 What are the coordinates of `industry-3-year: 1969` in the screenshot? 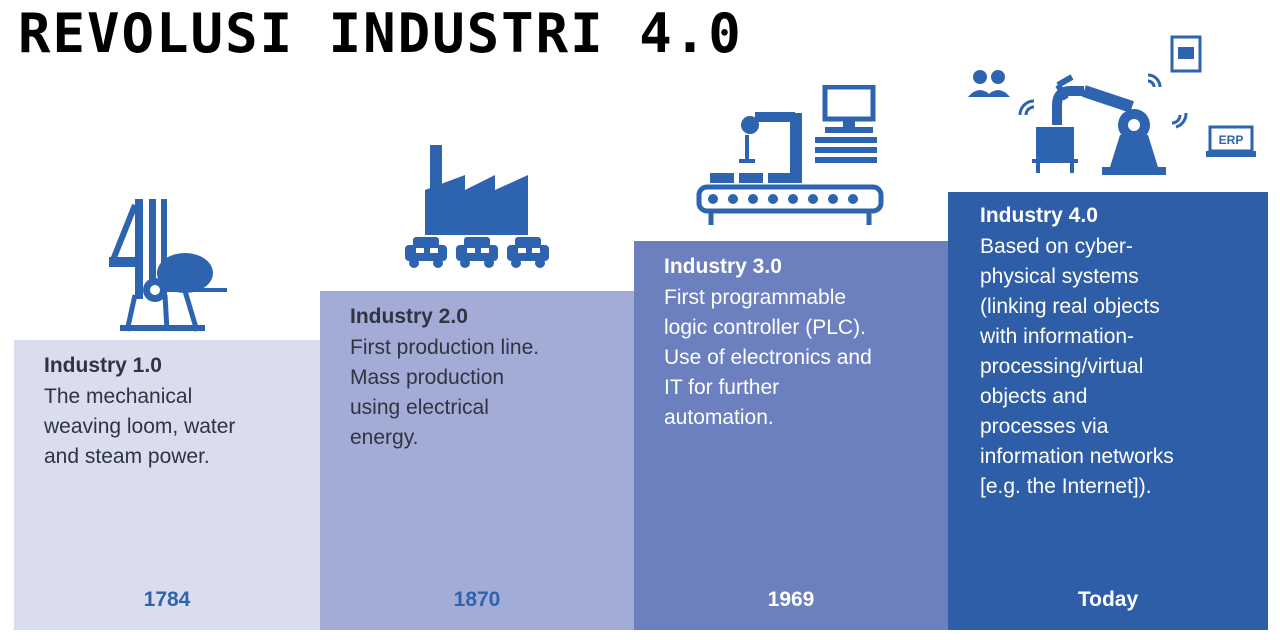 It's located at (791, 599).